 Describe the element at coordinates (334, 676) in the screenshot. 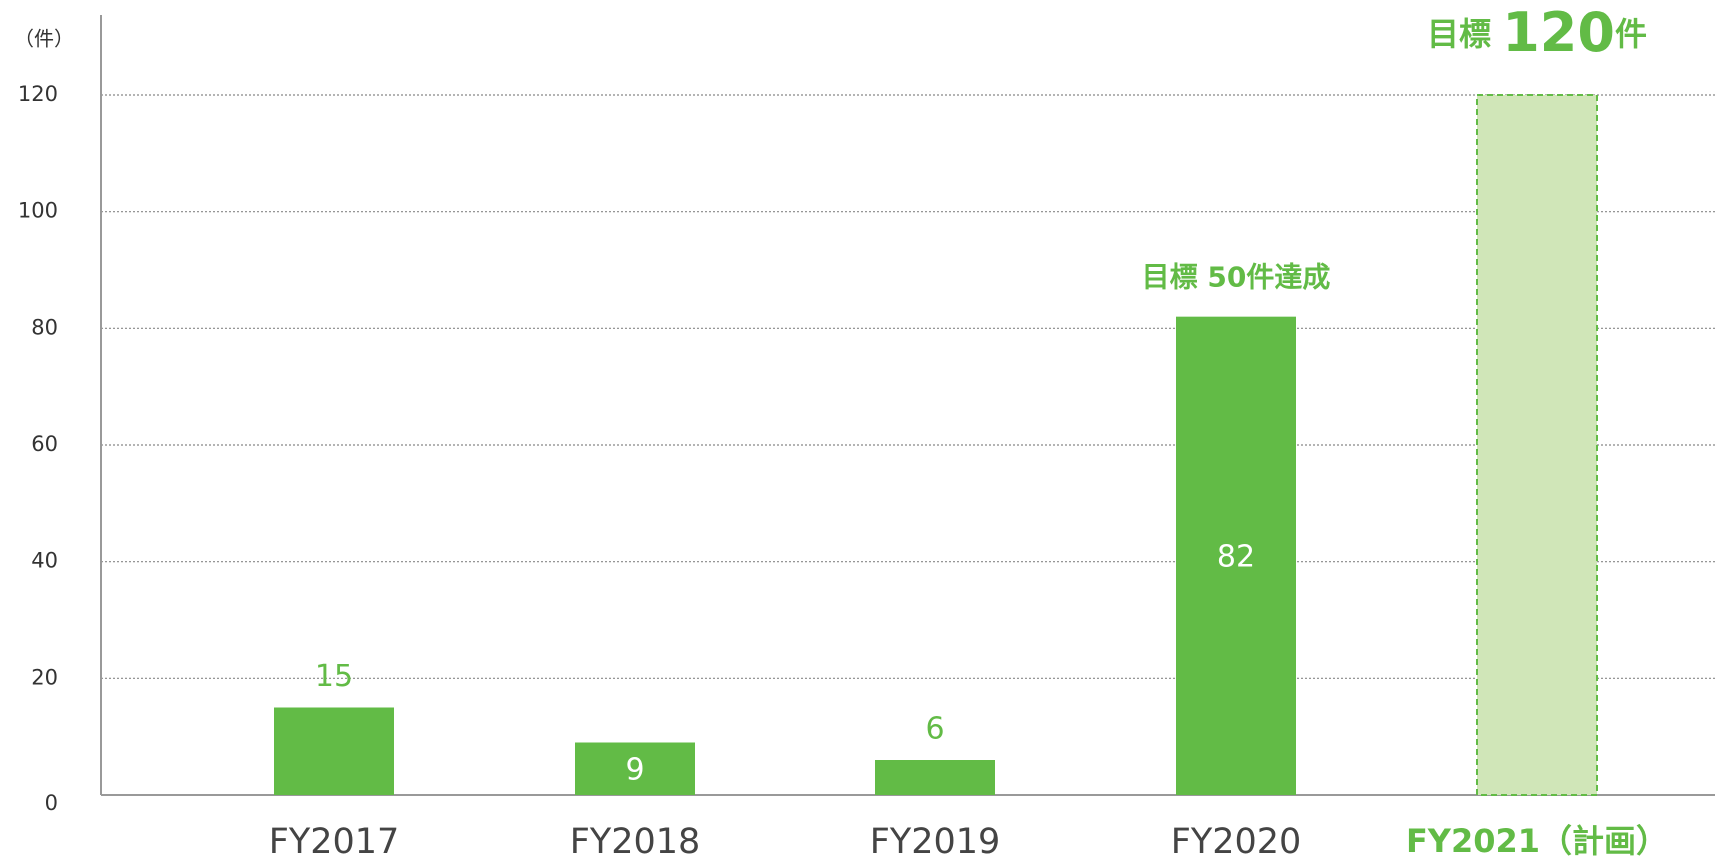

I see `data-label: 15` at that location.